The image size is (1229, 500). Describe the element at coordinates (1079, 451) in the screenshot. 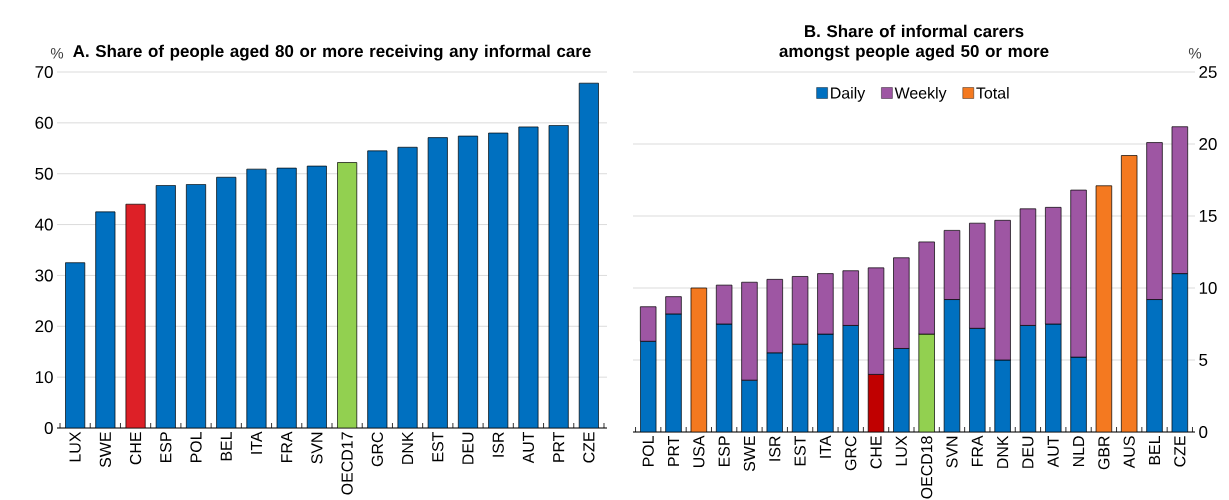

I see `x-tick-label: NLD` at that location.